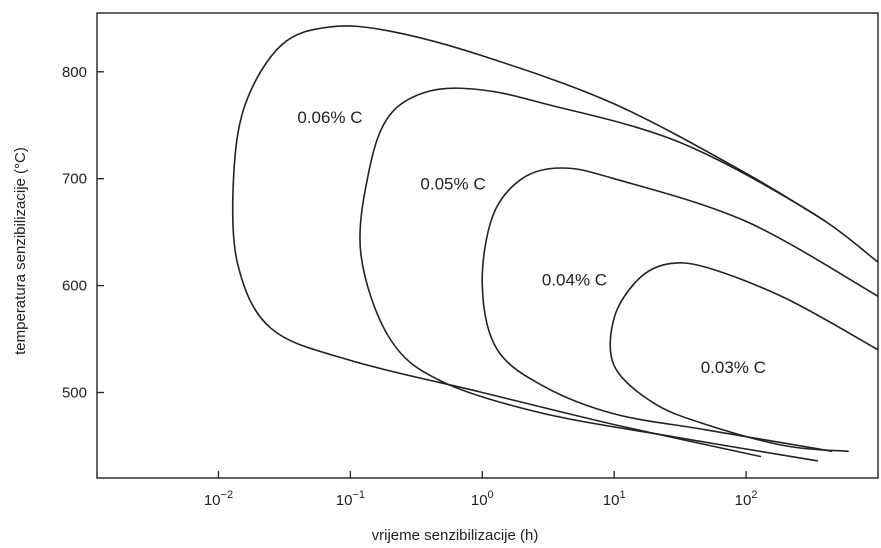 This screenshot has height=548, width=881. I want to click on y-axis-title: temperatura senzibilizacije (°C), so click(20, 251).